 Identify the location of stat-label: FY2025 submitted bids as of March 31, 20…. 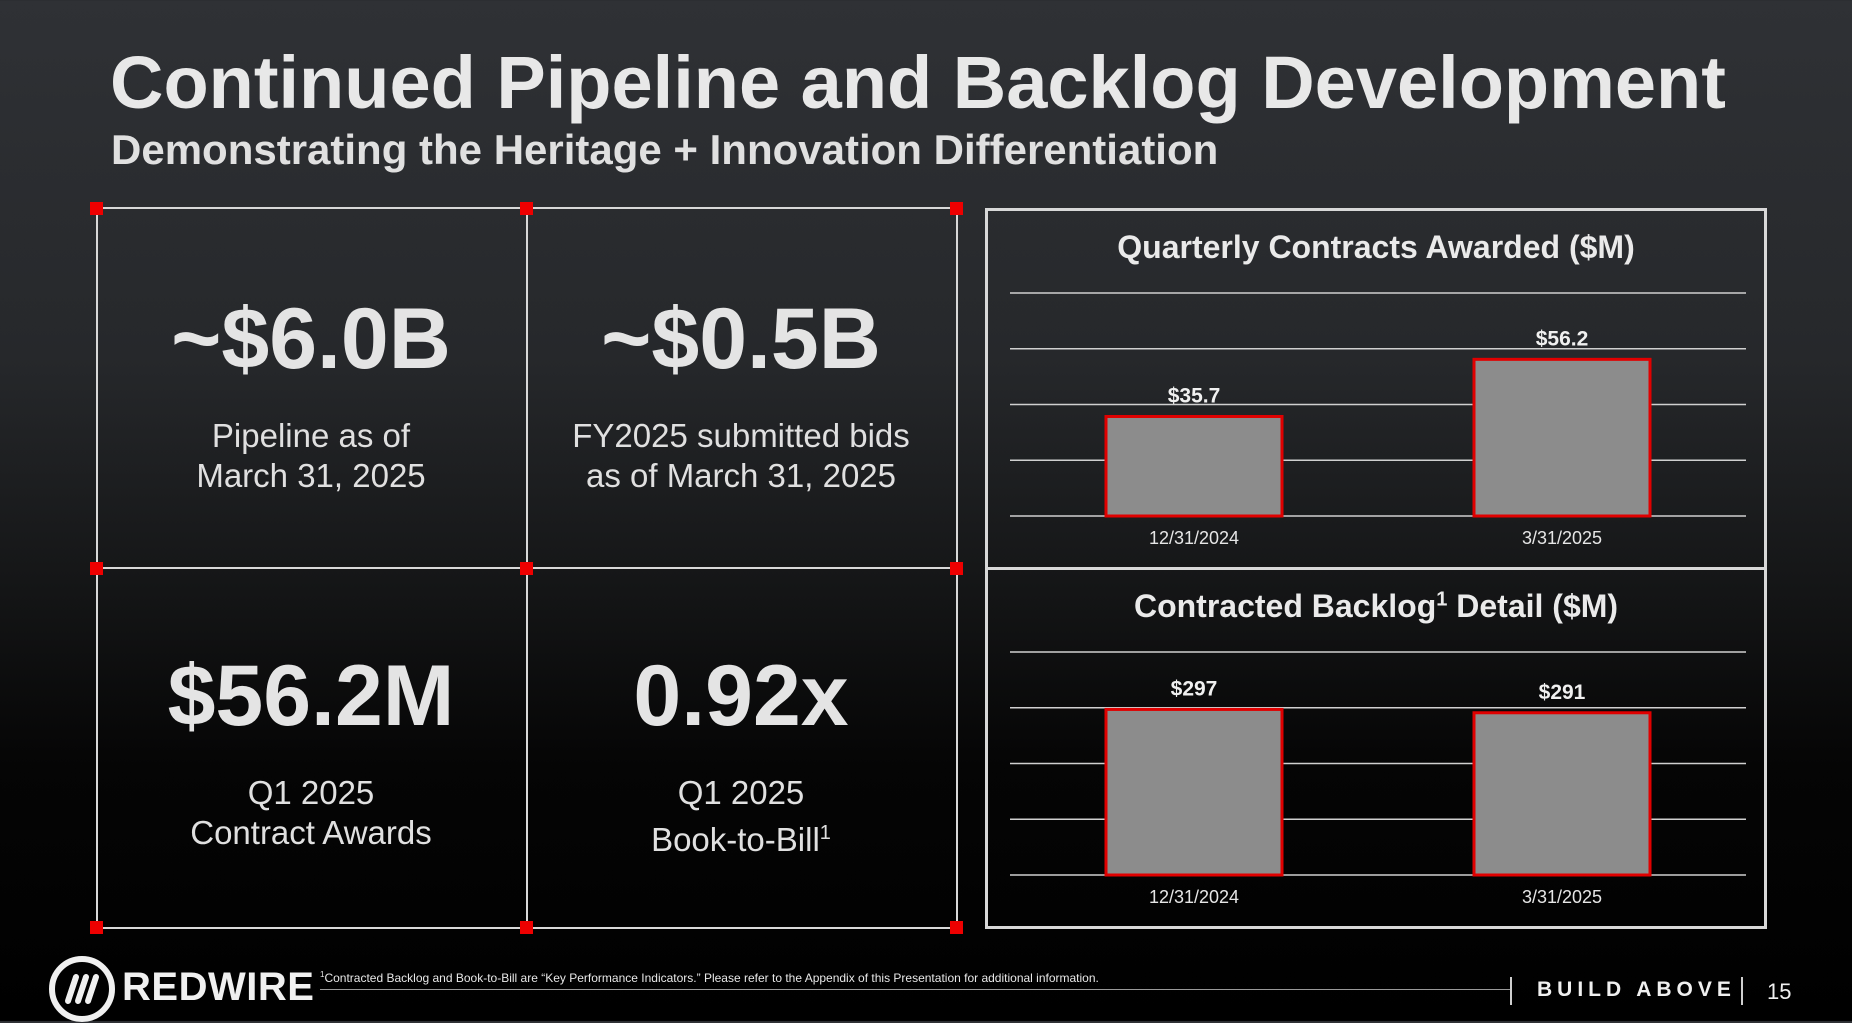
(741, 455).